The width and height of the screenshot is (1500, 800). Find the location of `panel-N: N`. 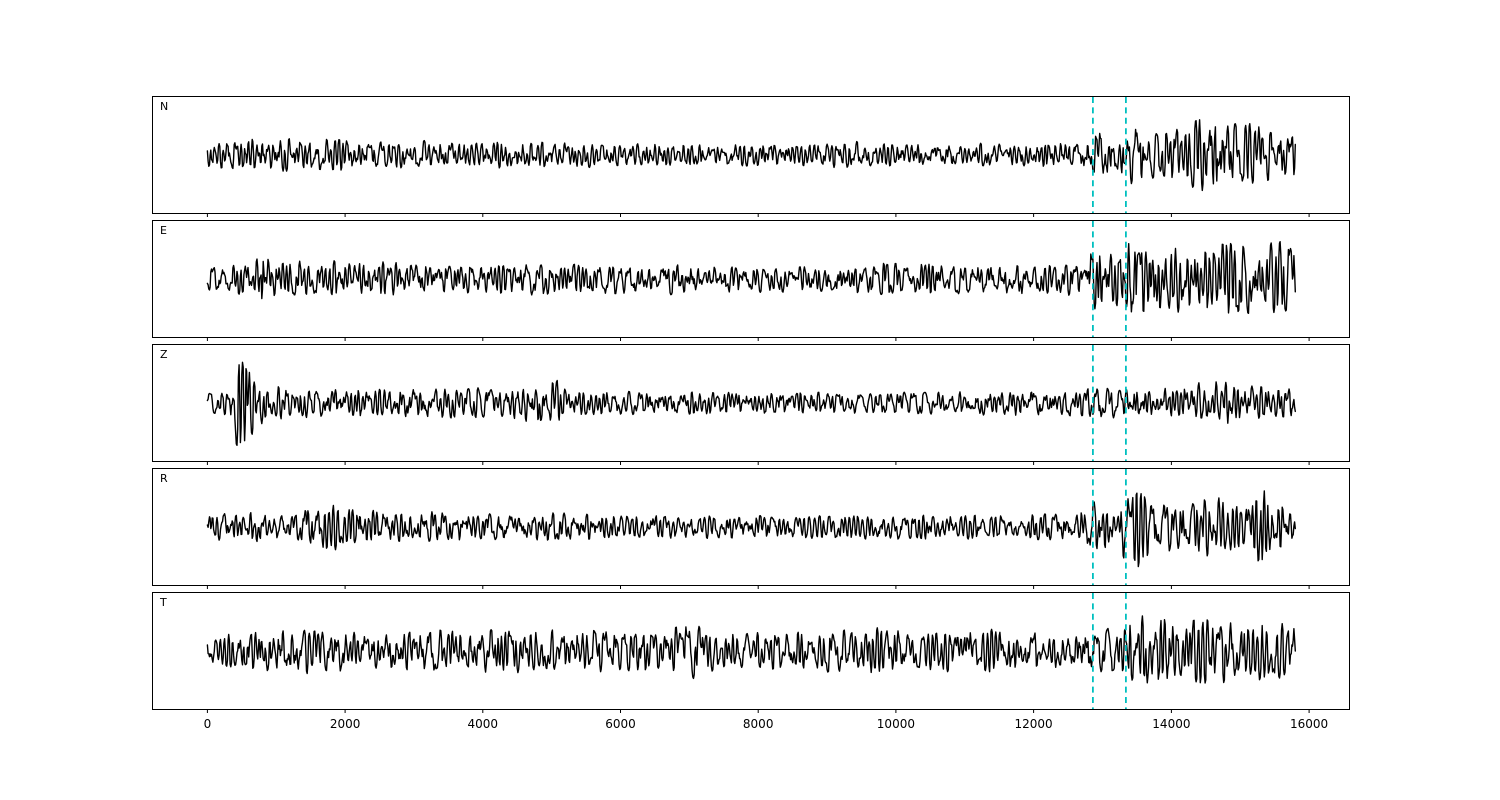

panel-N: N is located at coordinates (751, 156).